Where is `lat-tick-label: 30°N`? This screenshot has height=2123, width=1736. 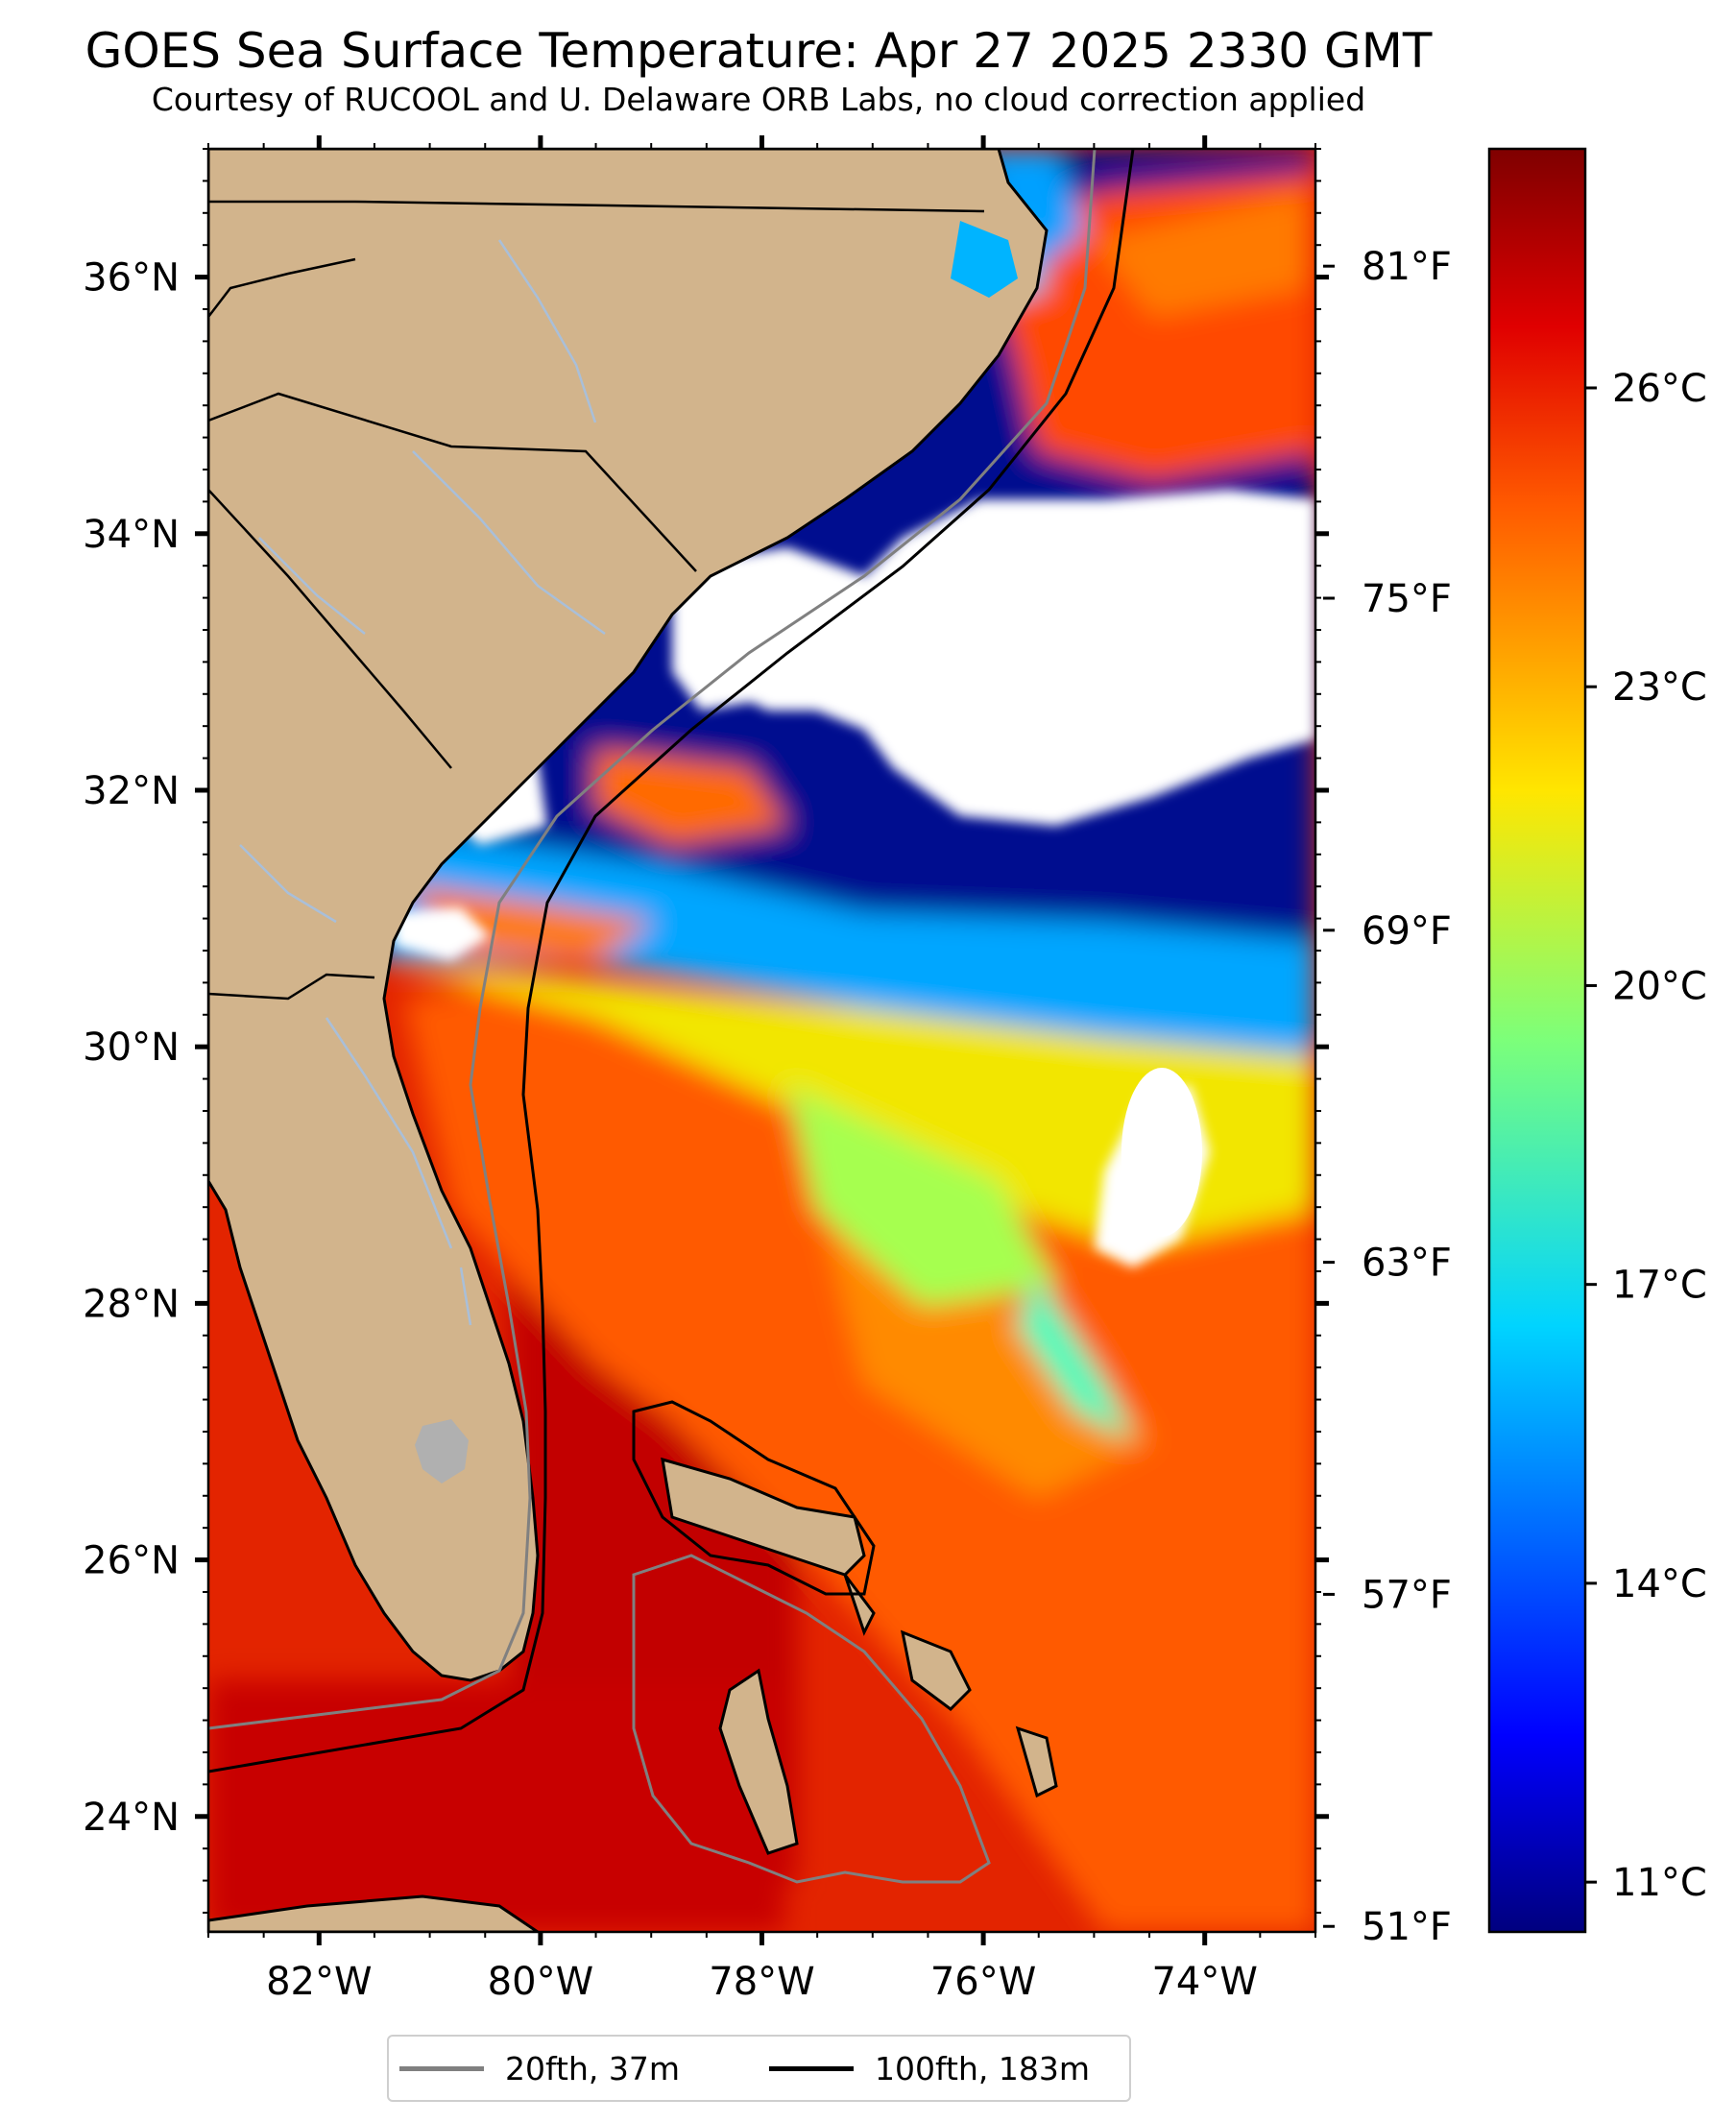
lat-tick-label: 30°N is located at coordinates (131, 1047).